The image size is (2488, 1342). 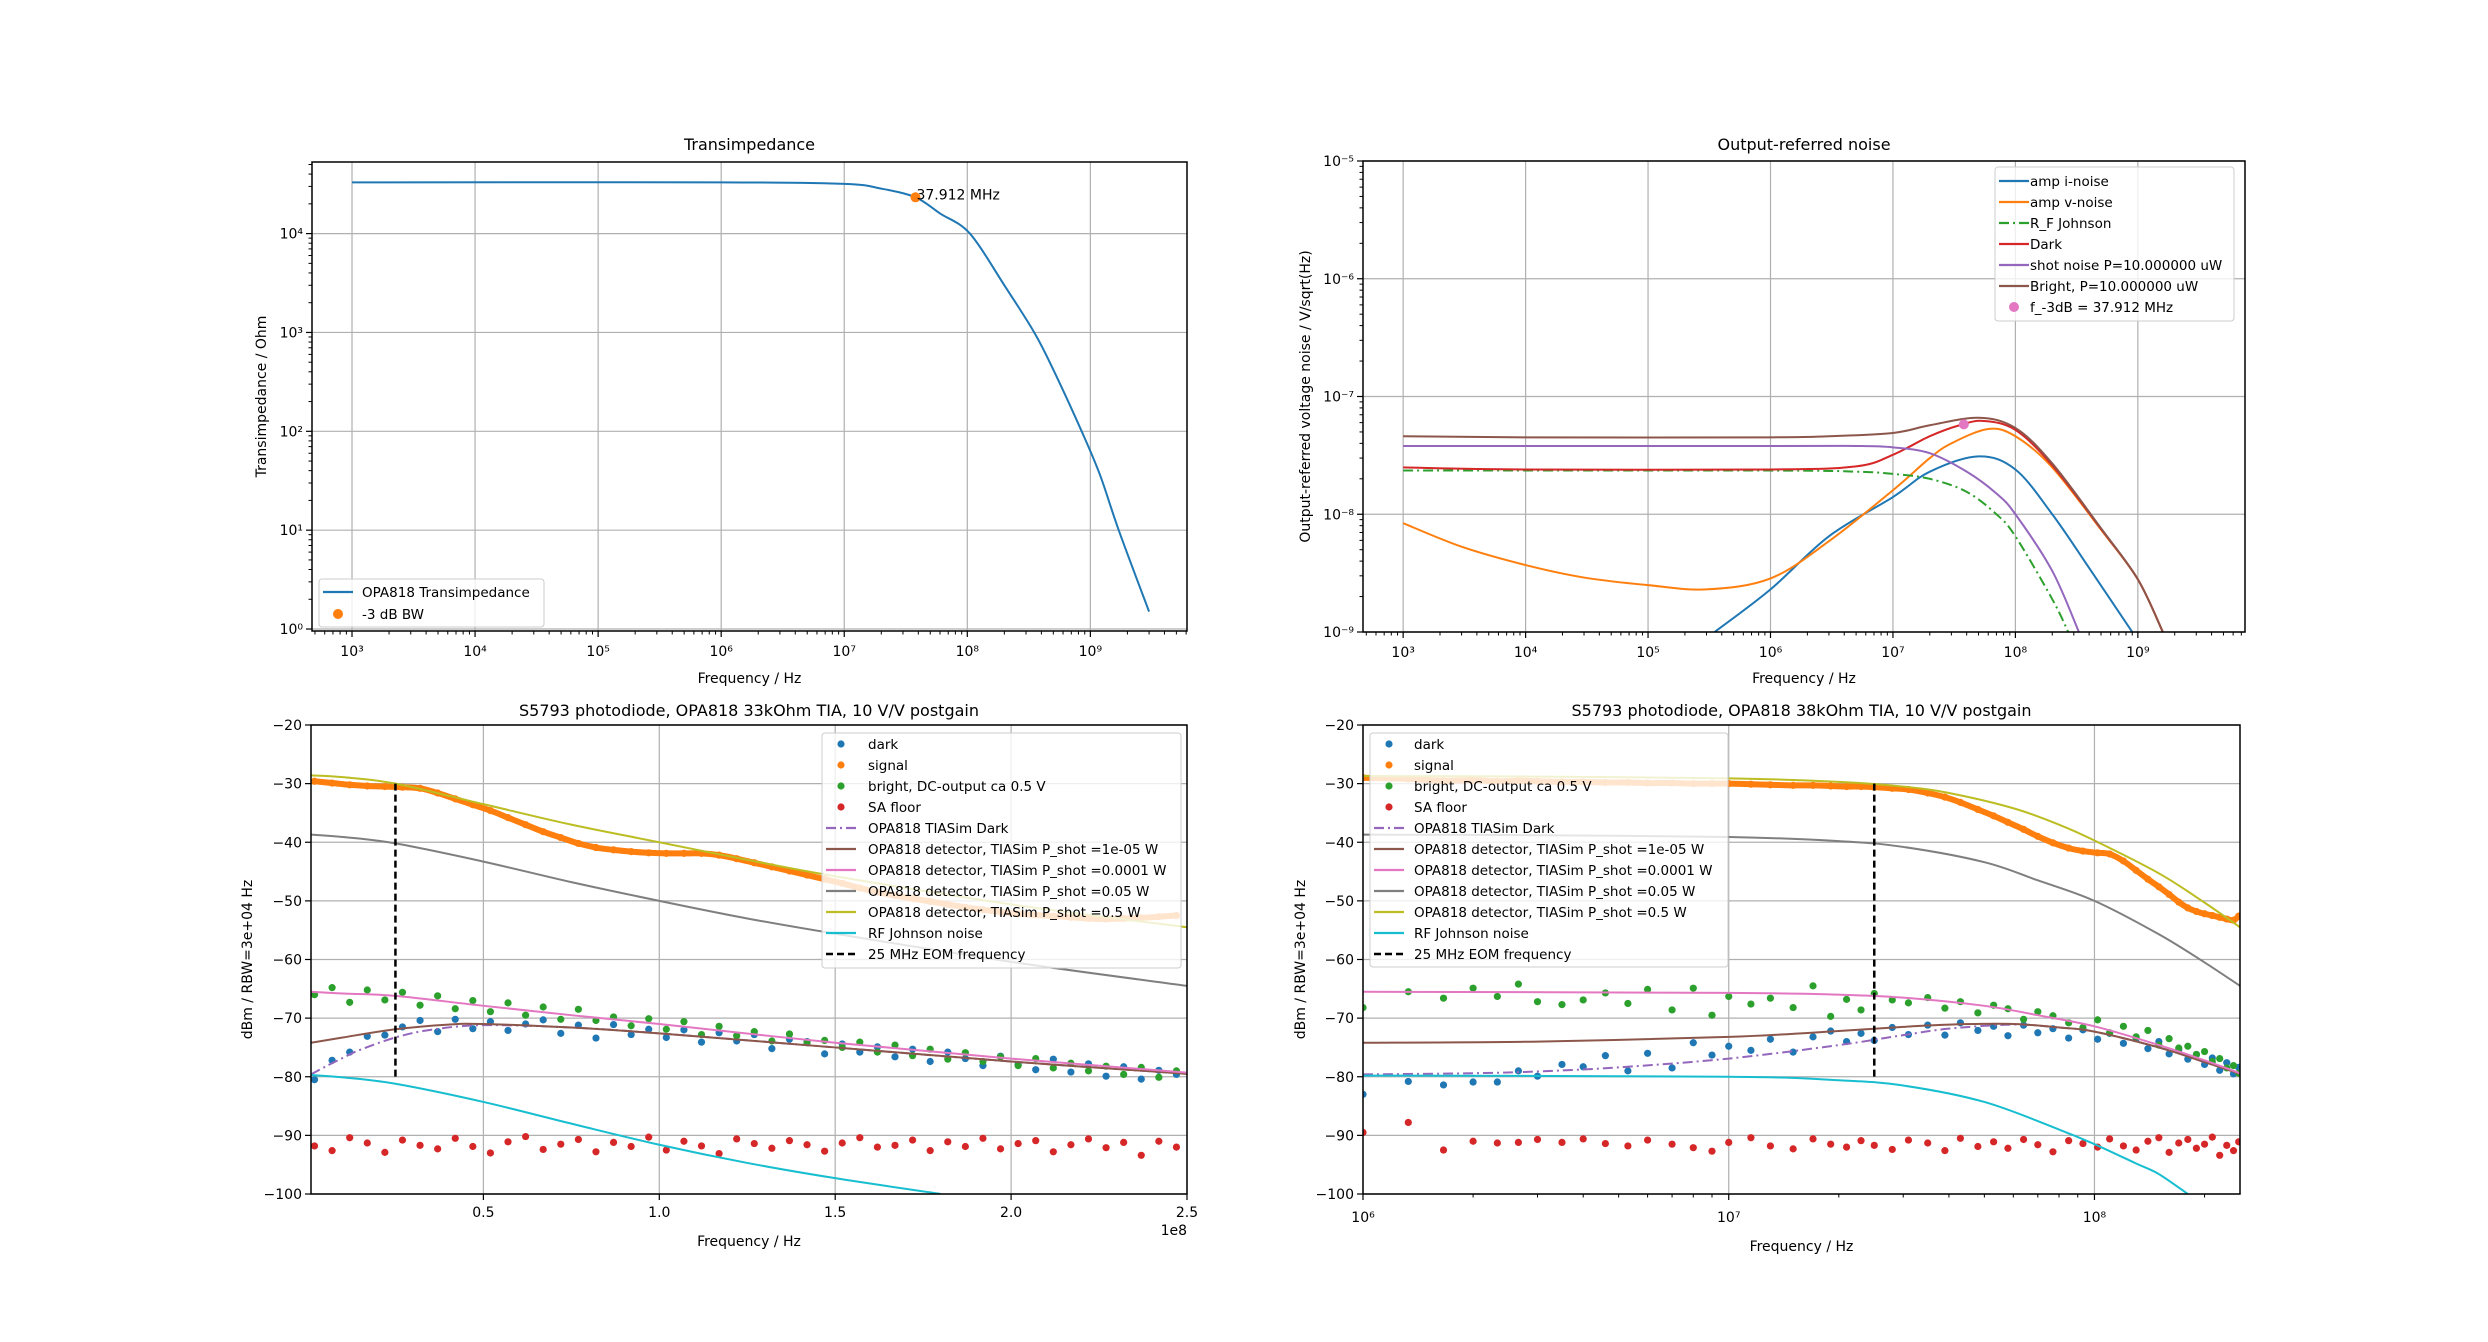 What do you see at coordinates (626, 1133) in the screenshot?
I see `series-line-rf-johnson-noise` at bounding box center [626, 1133].